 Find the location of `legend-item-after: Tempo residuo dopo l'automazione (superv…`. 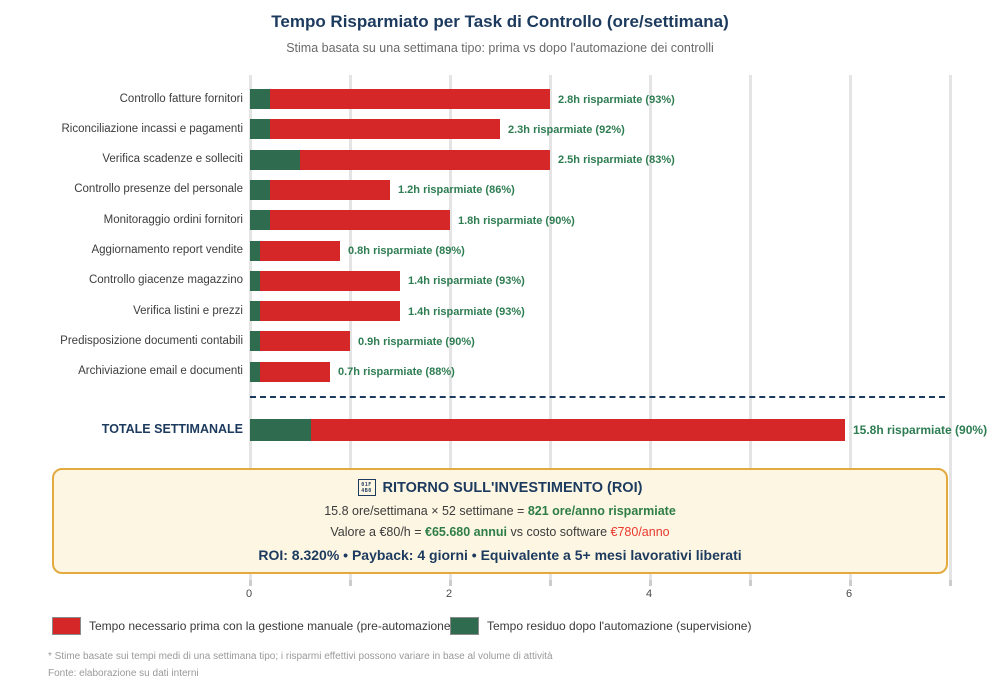

legend-item-after: Tempo residuo dopo l'automazione (superv… is located at coordinates (600, 626).